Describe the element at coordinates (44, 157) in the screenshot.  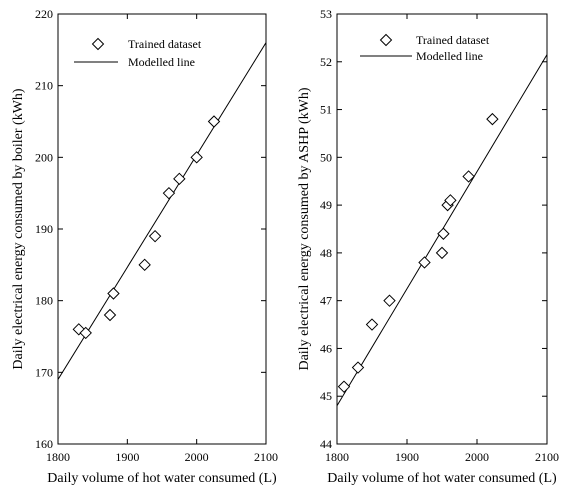
I see `y-tick-label: 200` at that location.